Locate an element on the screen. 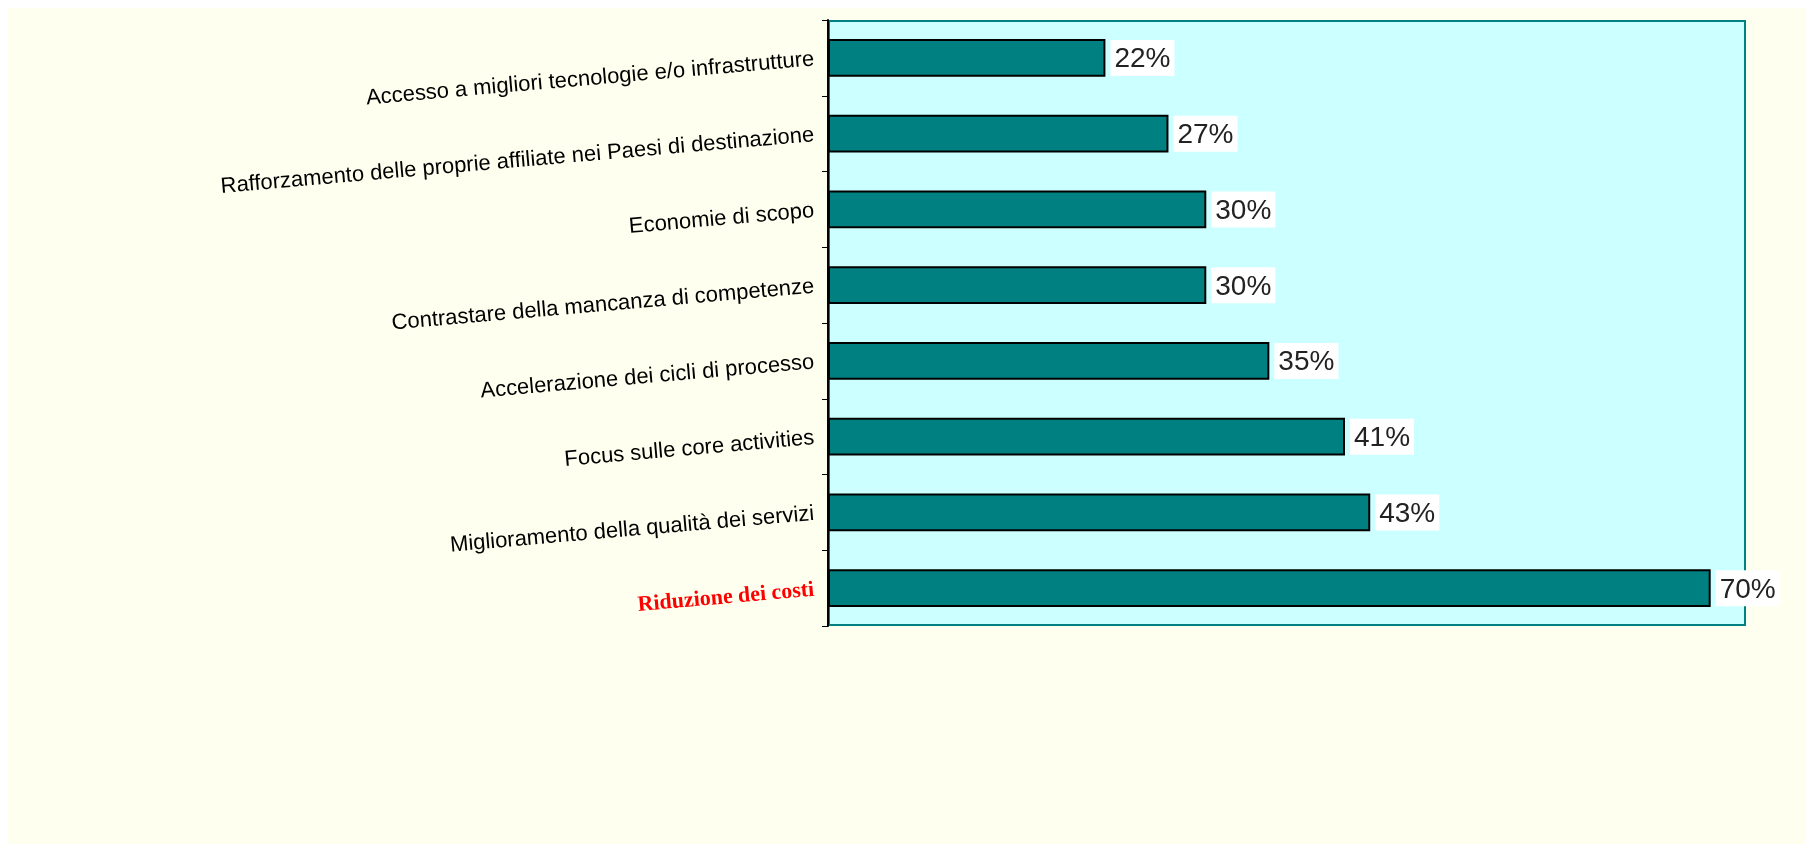 This screenshot has height=852, width=1814. data-label: 43% is located at coordinates (1407, 512).